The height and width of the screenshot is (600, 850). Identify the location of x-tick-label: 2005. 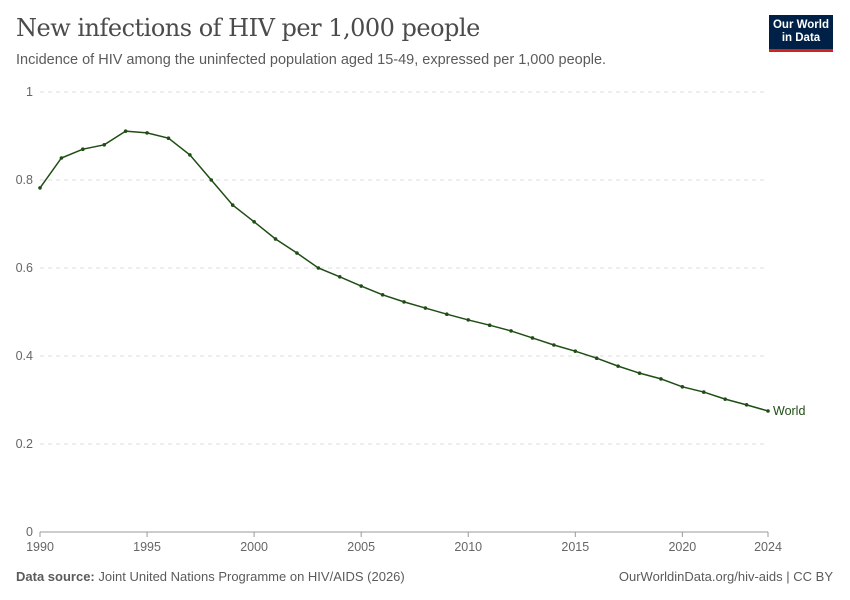
(361, 547).